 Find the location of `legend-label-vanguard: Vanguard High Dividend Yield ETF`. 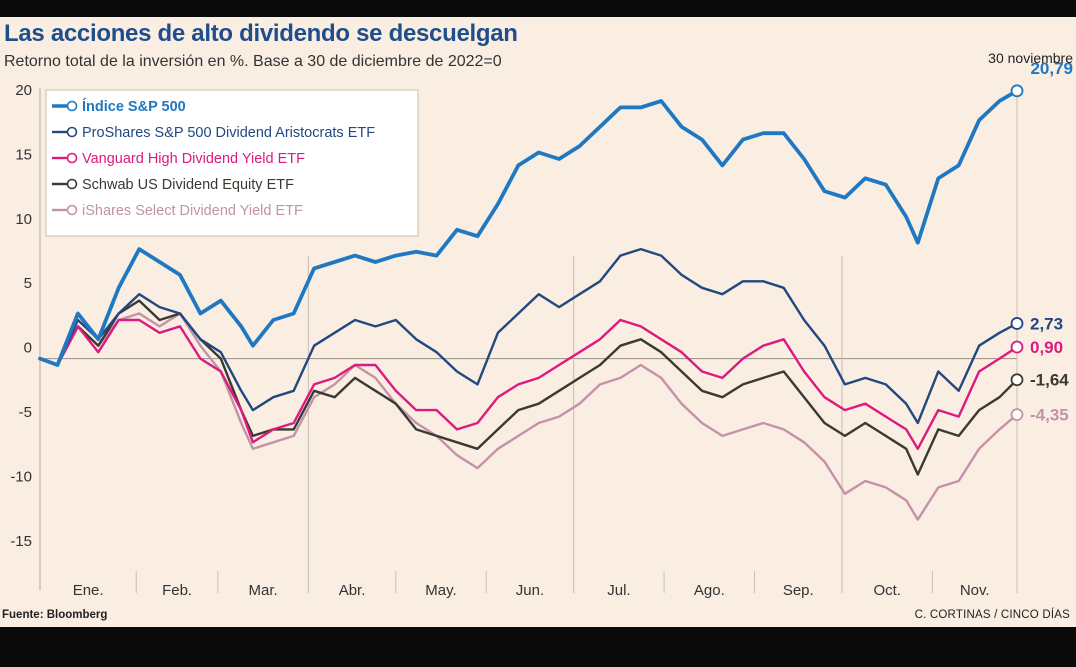

legend-label-vanguard: Vanguard High Dividend Yield ETF is located at coordinates (193, 159).